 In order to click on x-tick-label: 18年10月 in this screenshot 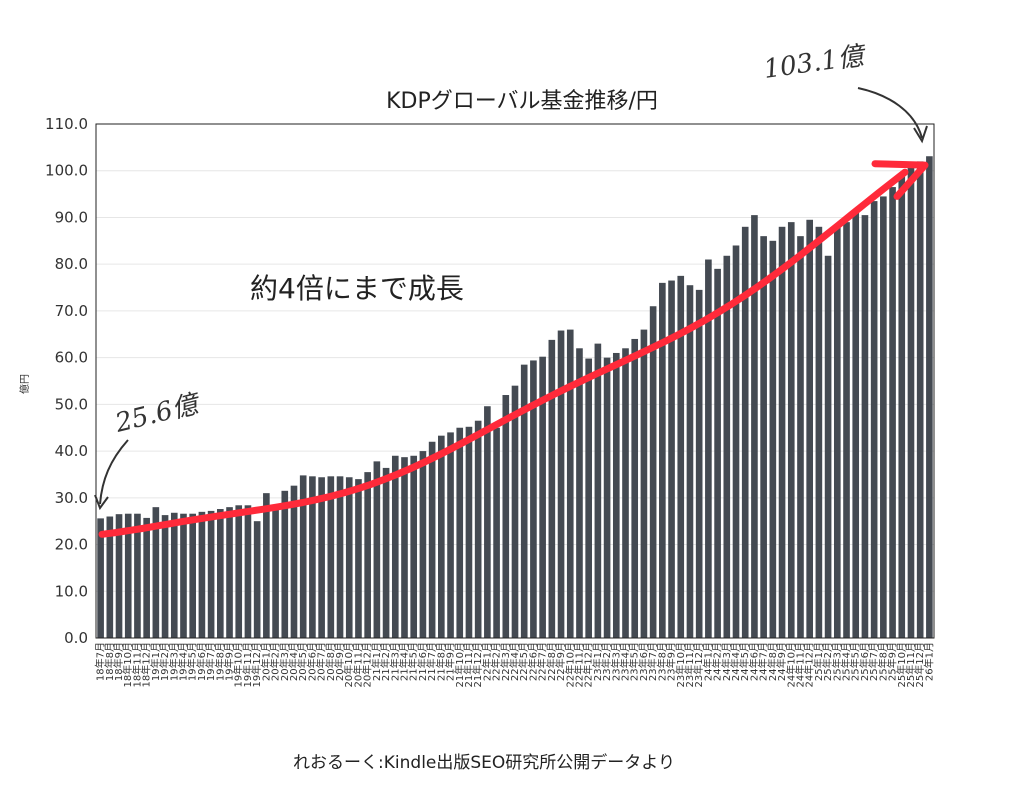, I will do `click(127, 664)`.